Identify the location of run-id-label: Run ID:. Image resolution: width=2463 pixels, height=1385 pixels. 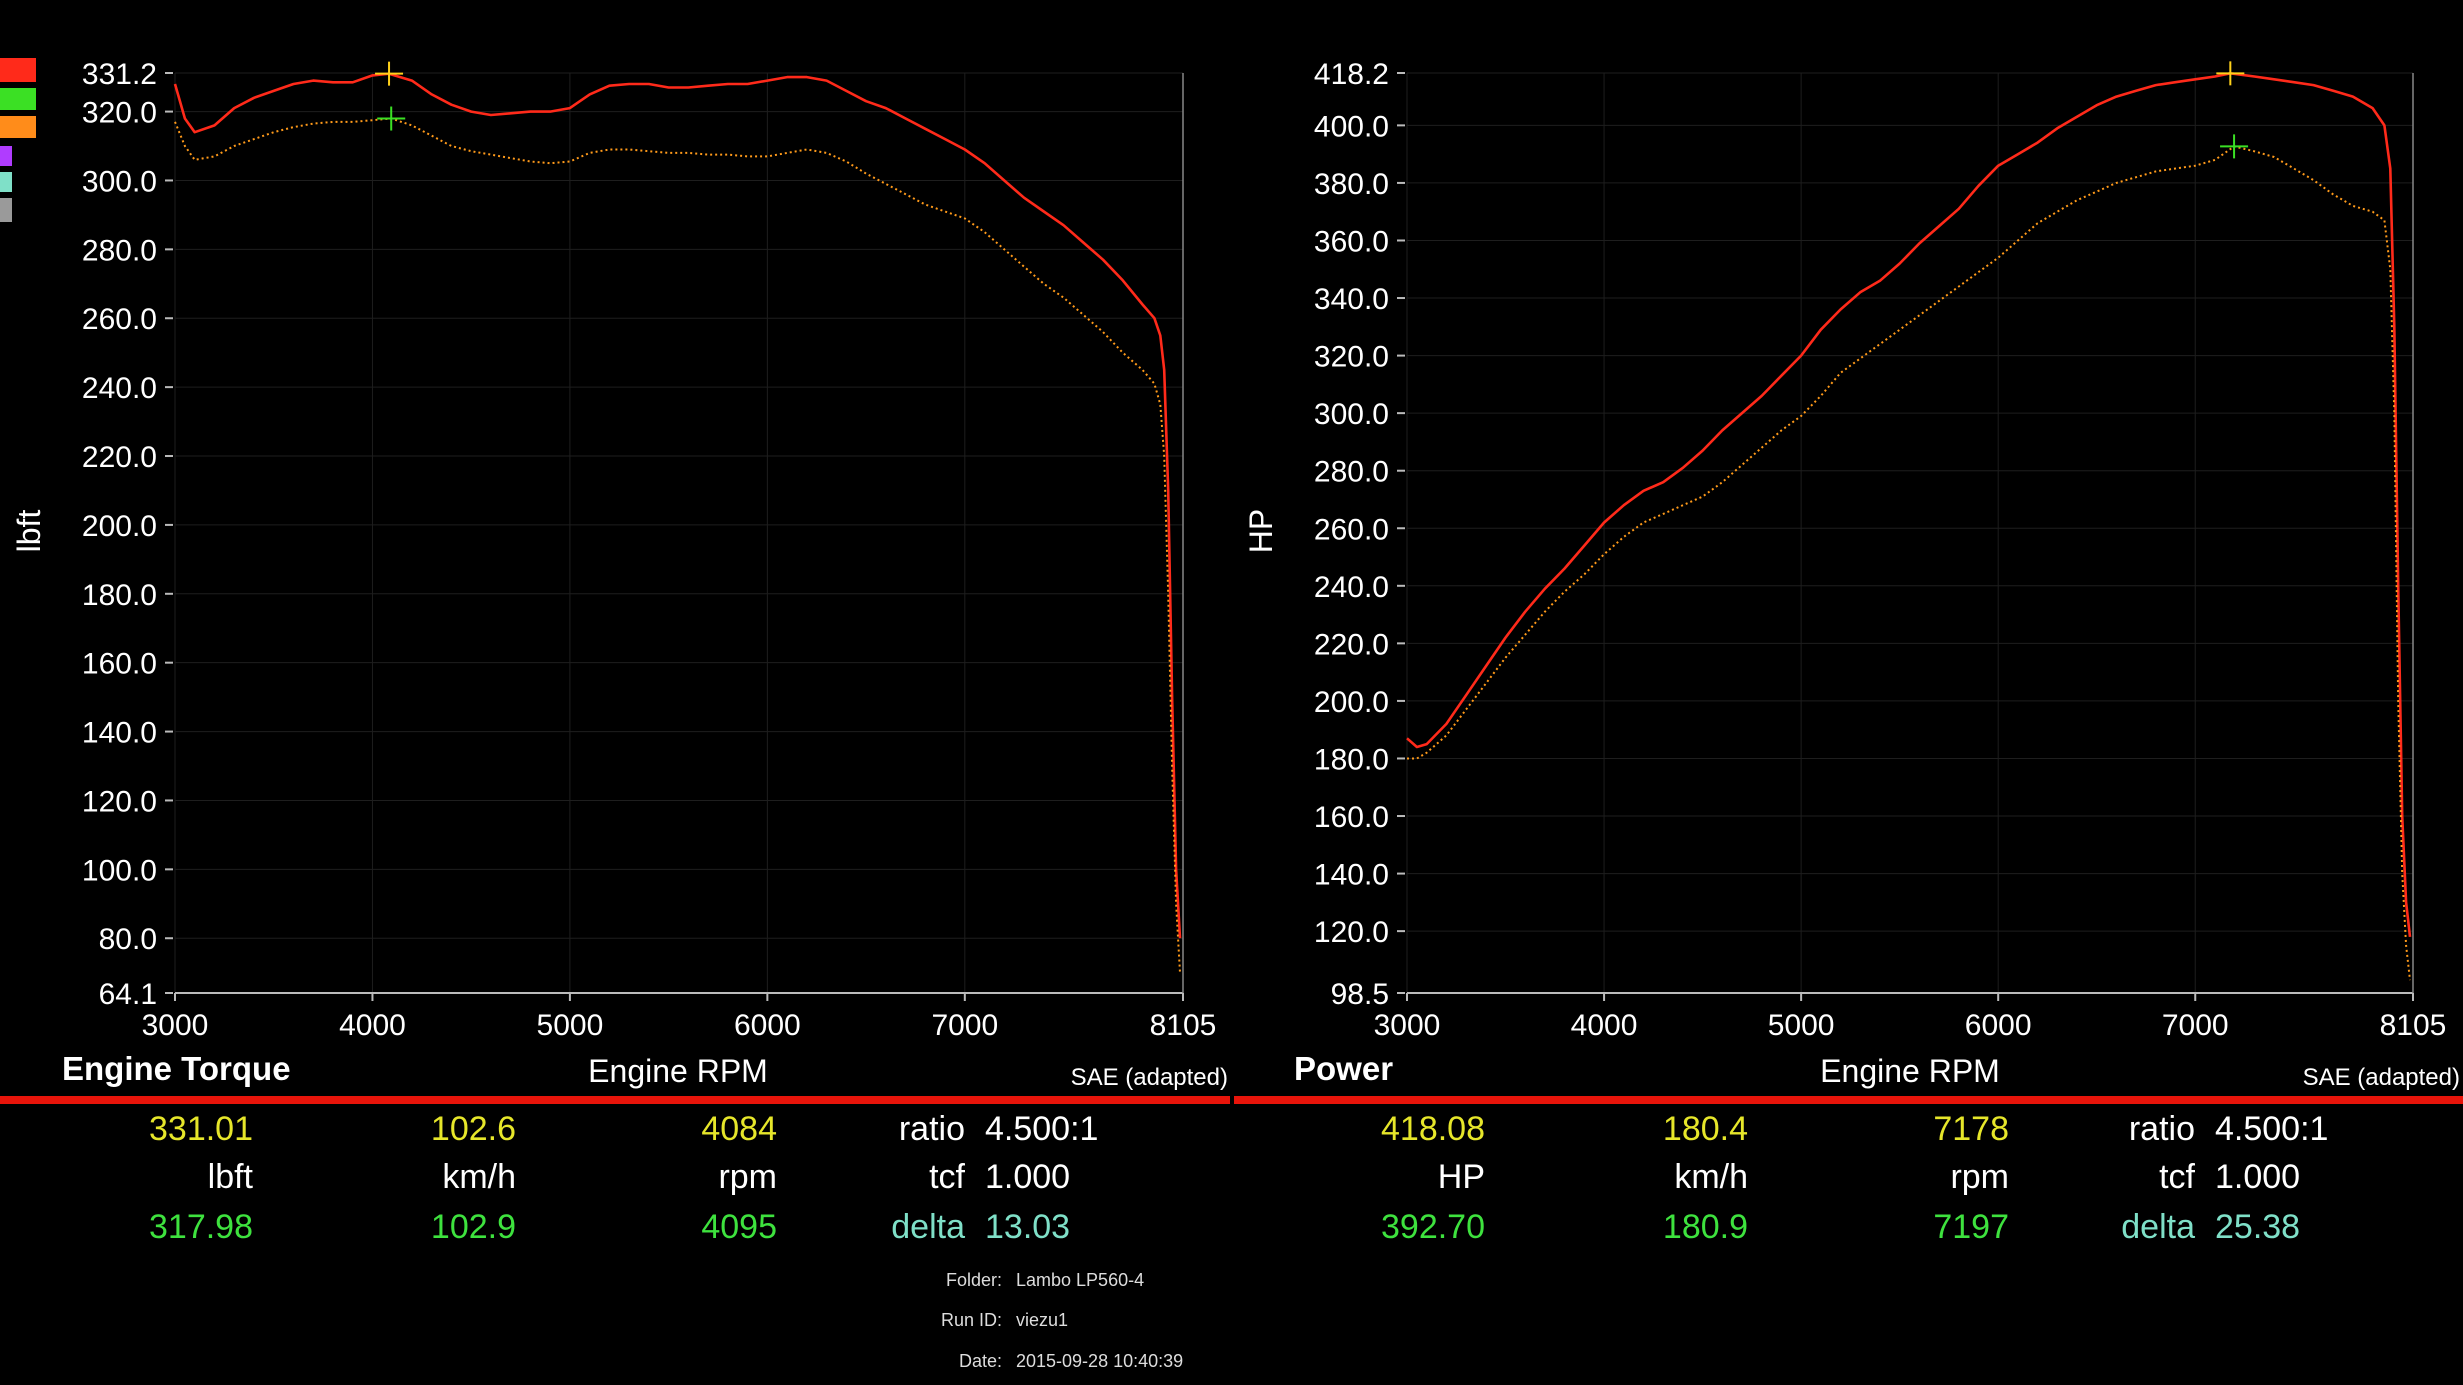
(971, 1320).